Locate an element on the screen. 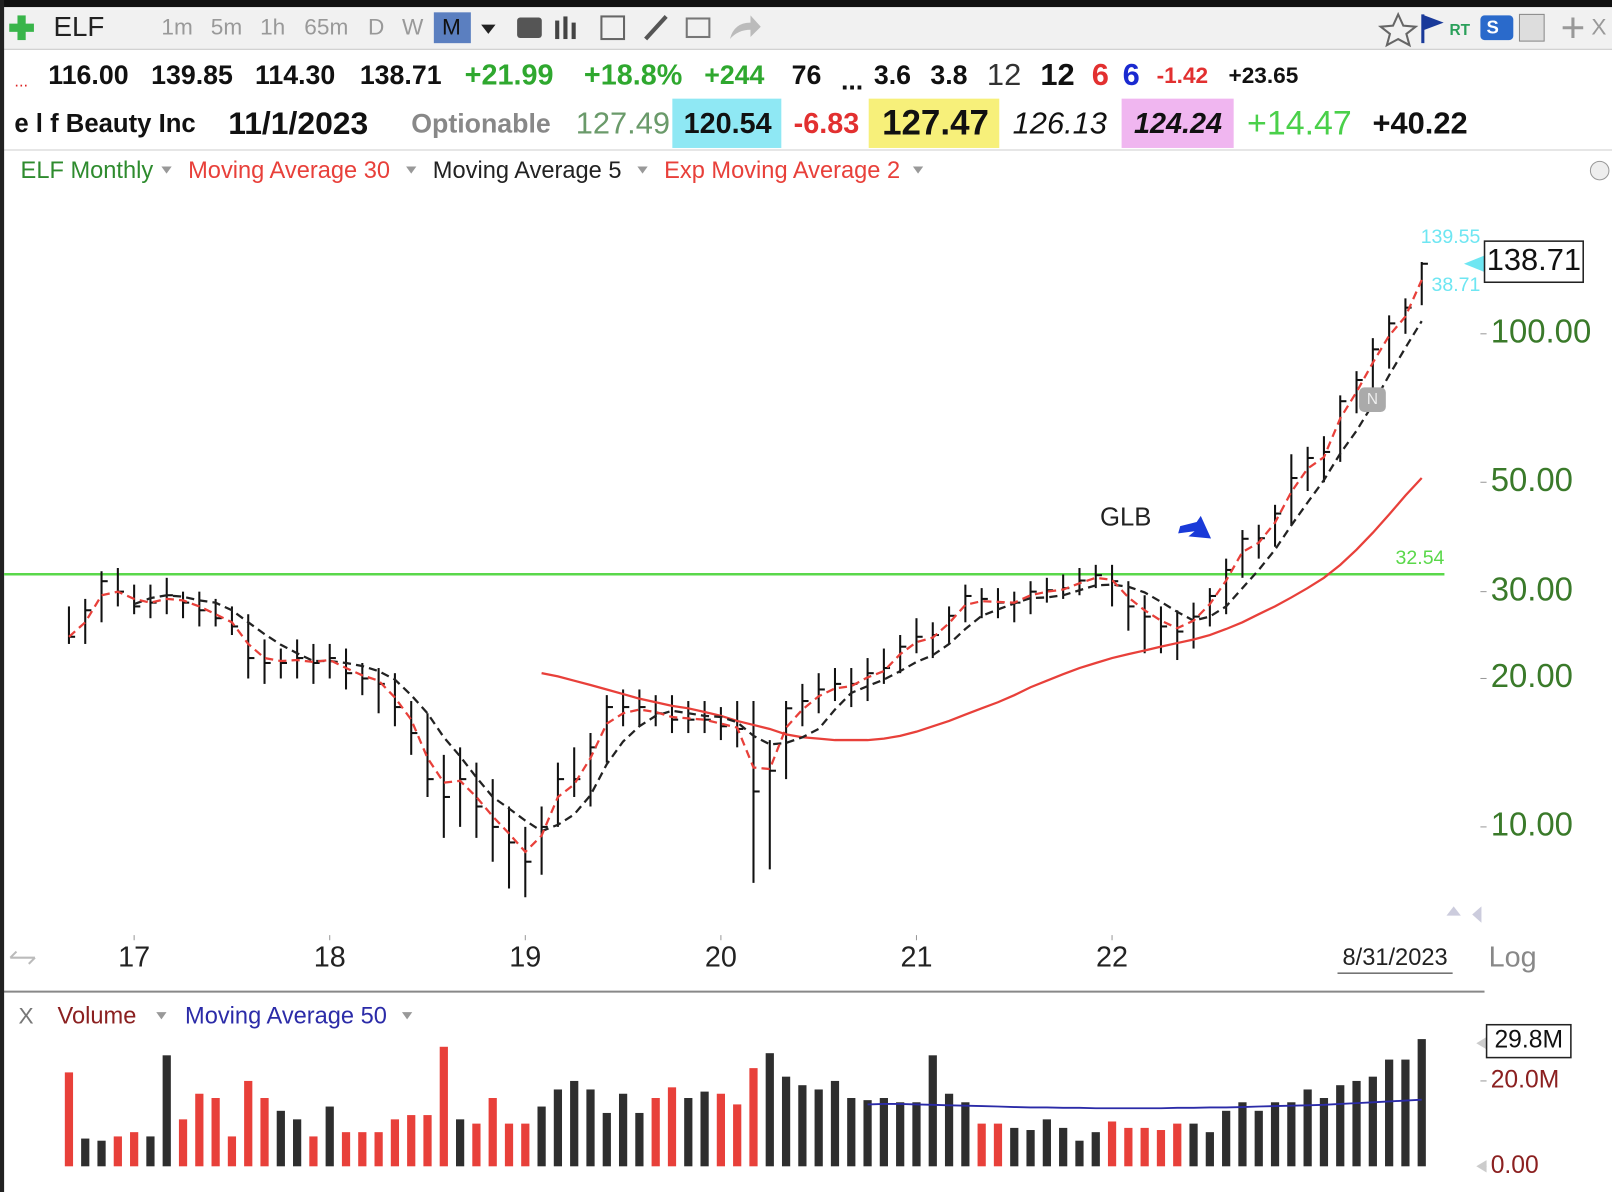 Image resolution: width=1612 pixels, height=1192 pixels. last-volume-box is located at coordinates (1528, 1041).